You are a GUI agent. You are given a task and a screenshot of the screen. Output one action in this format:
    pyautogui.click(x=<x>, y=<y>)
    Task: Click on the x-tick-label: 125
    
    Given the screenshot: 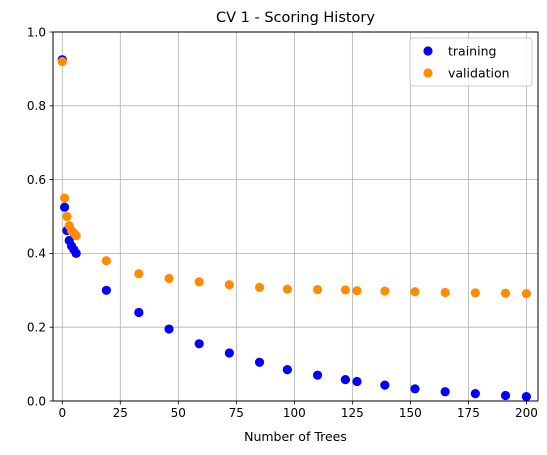 What is the action you would take?
    pyautogui.click(x=352, y=413)
    